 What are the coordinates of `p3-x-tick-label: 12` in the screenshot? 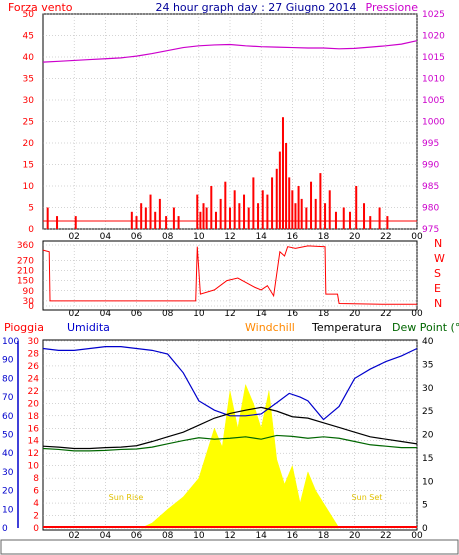 It's located at (229, 536).